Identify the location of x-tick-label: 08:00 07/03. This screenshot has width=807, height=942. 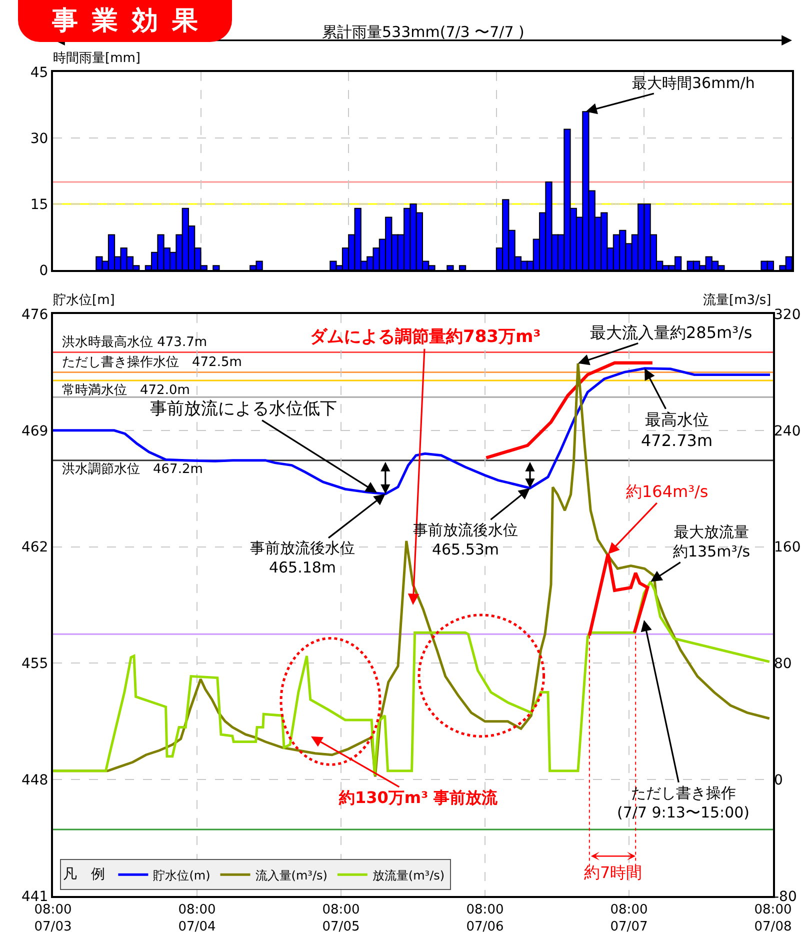
(53, 918).